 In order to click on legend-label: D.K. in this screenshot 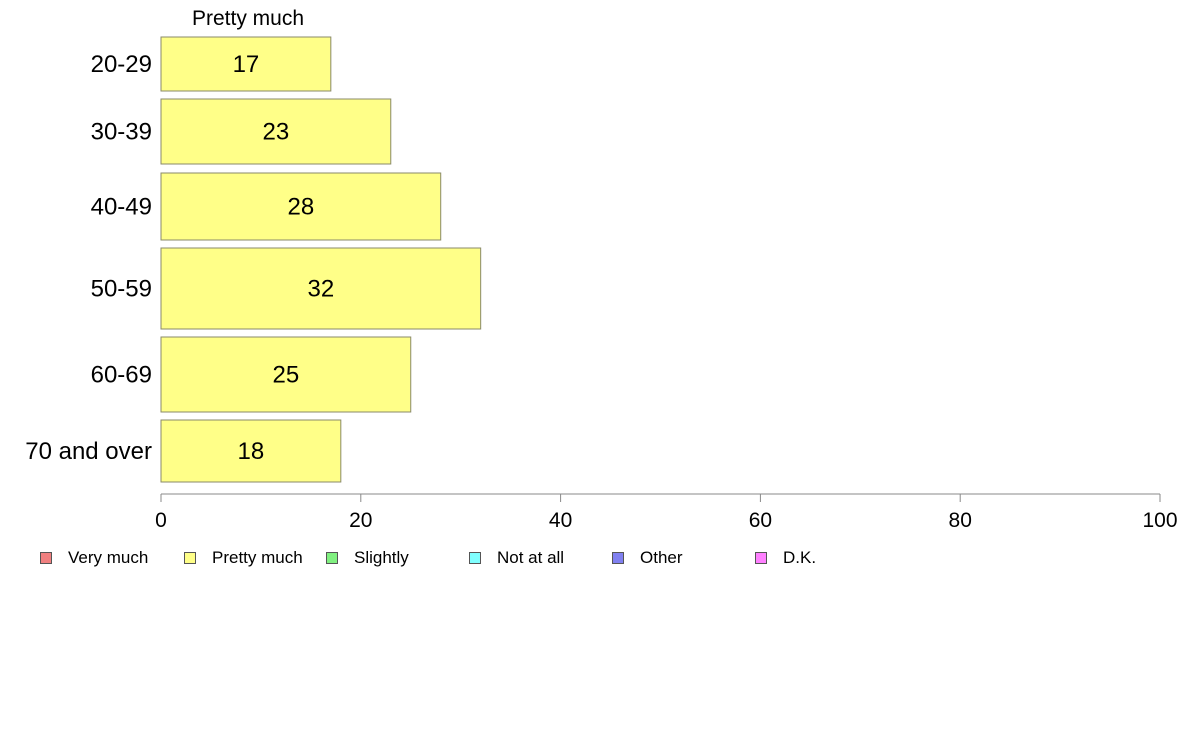, I will do `click(800, 557)`.